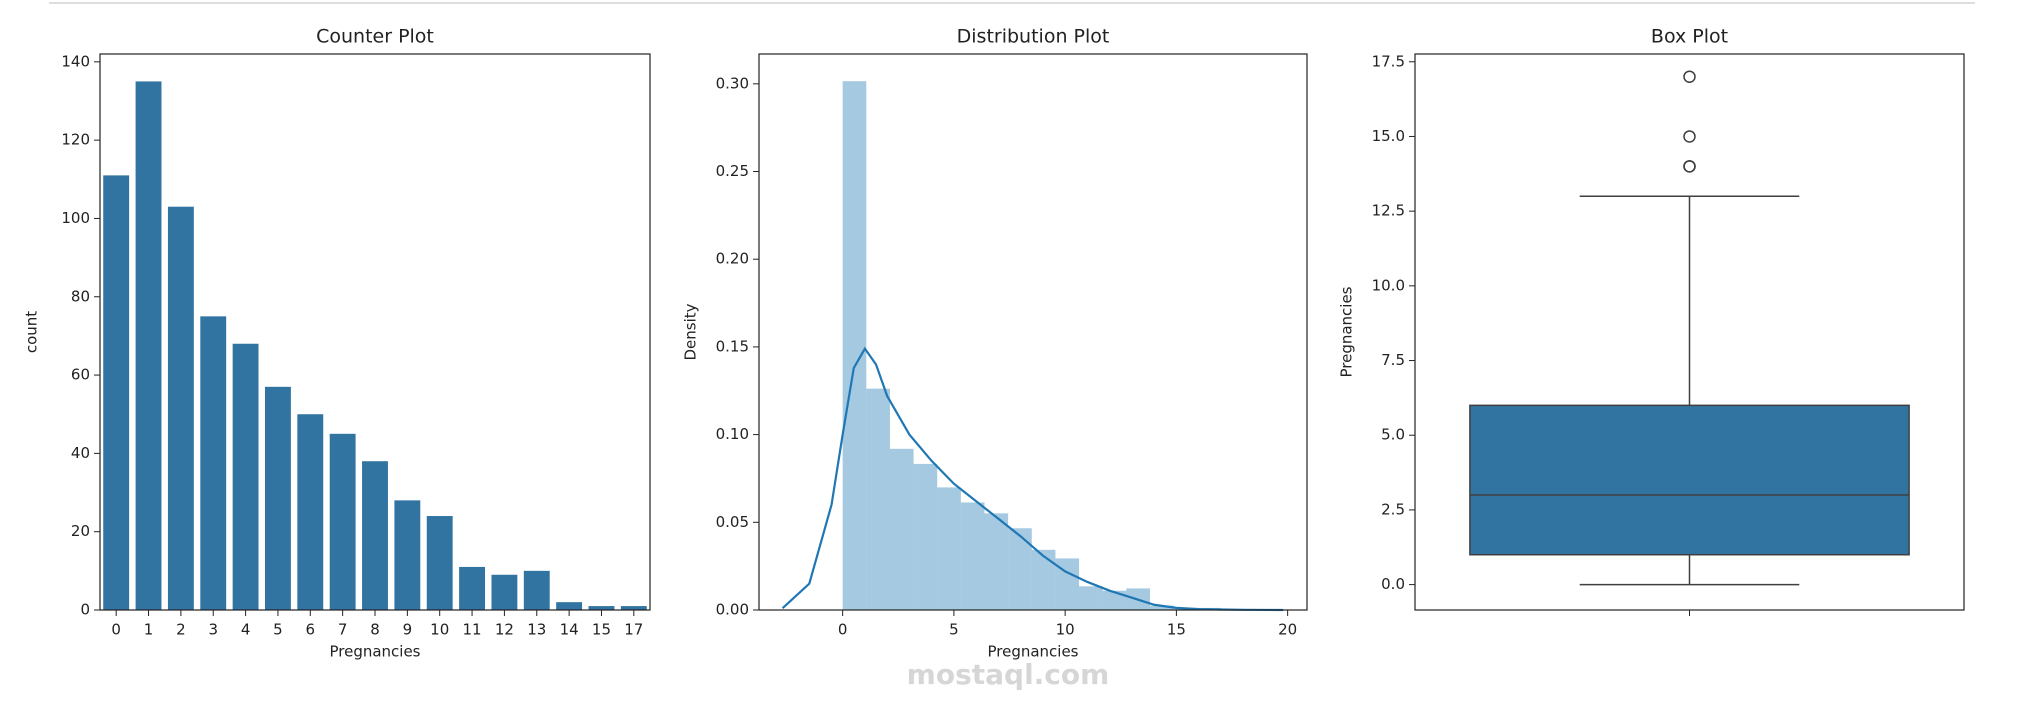 The image size is (2017, 704). I want to click on x-tick-label: 17, so click(633, 630).